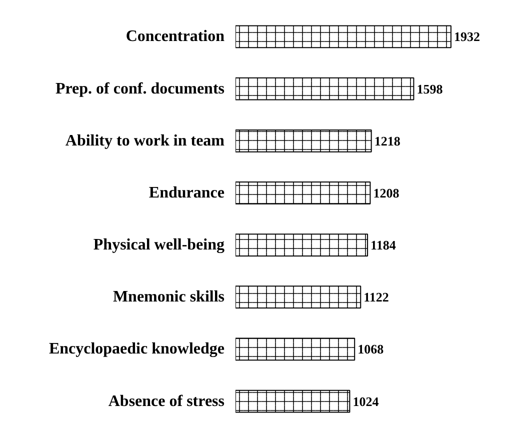 This screenshot has height=441, width=509. What do you see at coordinates (136, 349) in the screenshot?
I see `y-tick-label: Encyclopaedic knowledge` at bounding box center [136, 349].